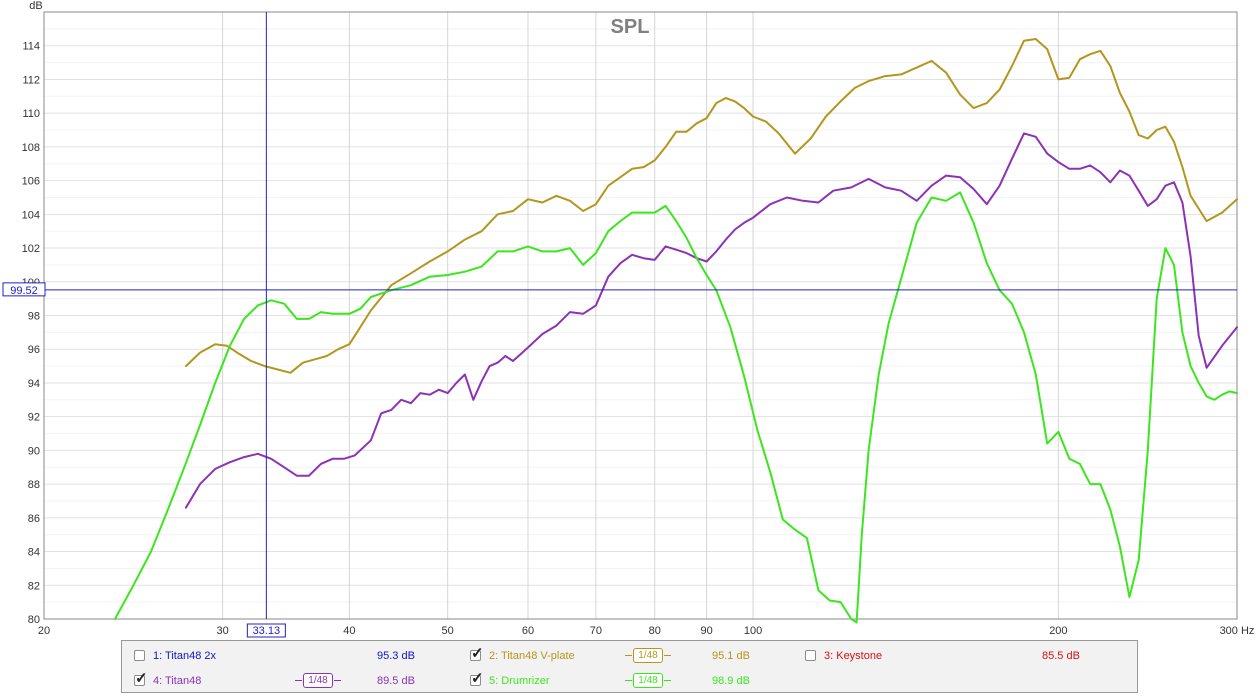 This screenshot has height=696, width=1260. Describe the element at coordinates (853, 656) in the screenshot. I see `legend-label: 3: Keystone` at that location.